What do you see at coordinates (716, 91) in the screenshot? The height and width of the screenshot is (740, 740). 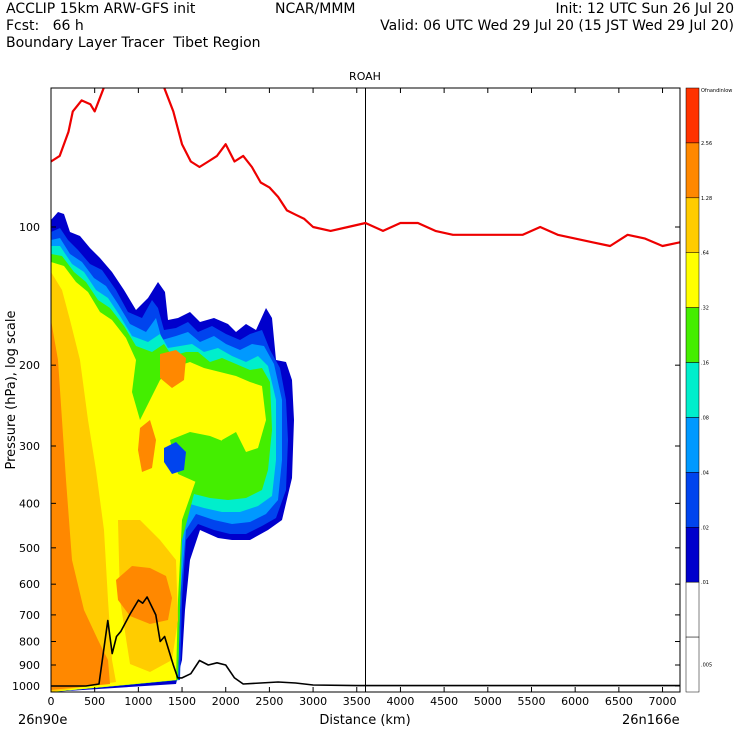 I see `colorbar-label: Ofnandinlow` at bounding box center [716, 91].